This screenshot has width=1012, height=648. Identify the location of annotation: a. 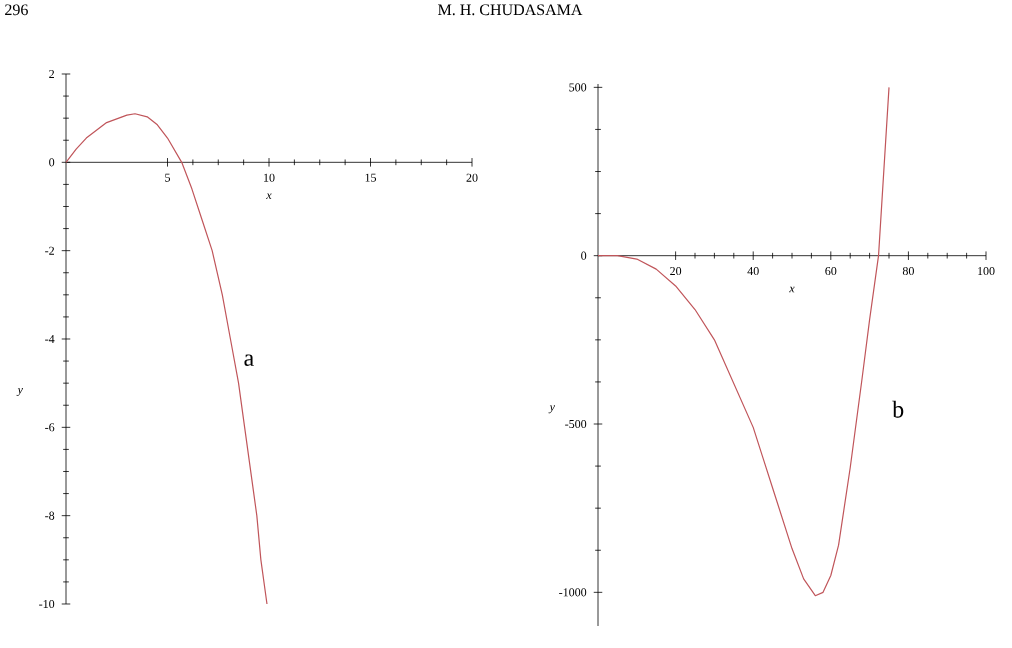
(249, 360).